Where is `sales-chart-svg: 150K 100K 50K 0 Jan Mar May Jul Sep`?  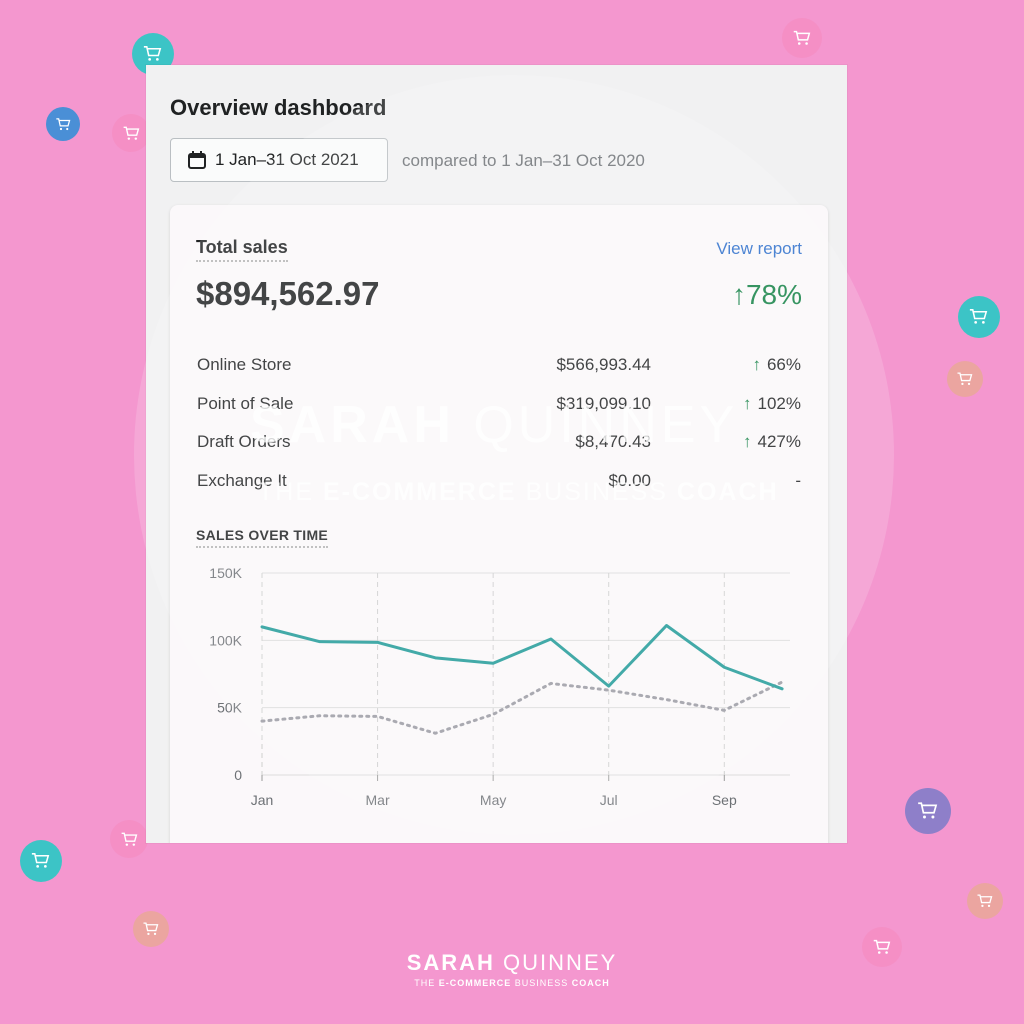
sales-chart-svg: 150K 100K 50K 0 Jan Mar May Jul Sep is located at coordinates (499, 686).